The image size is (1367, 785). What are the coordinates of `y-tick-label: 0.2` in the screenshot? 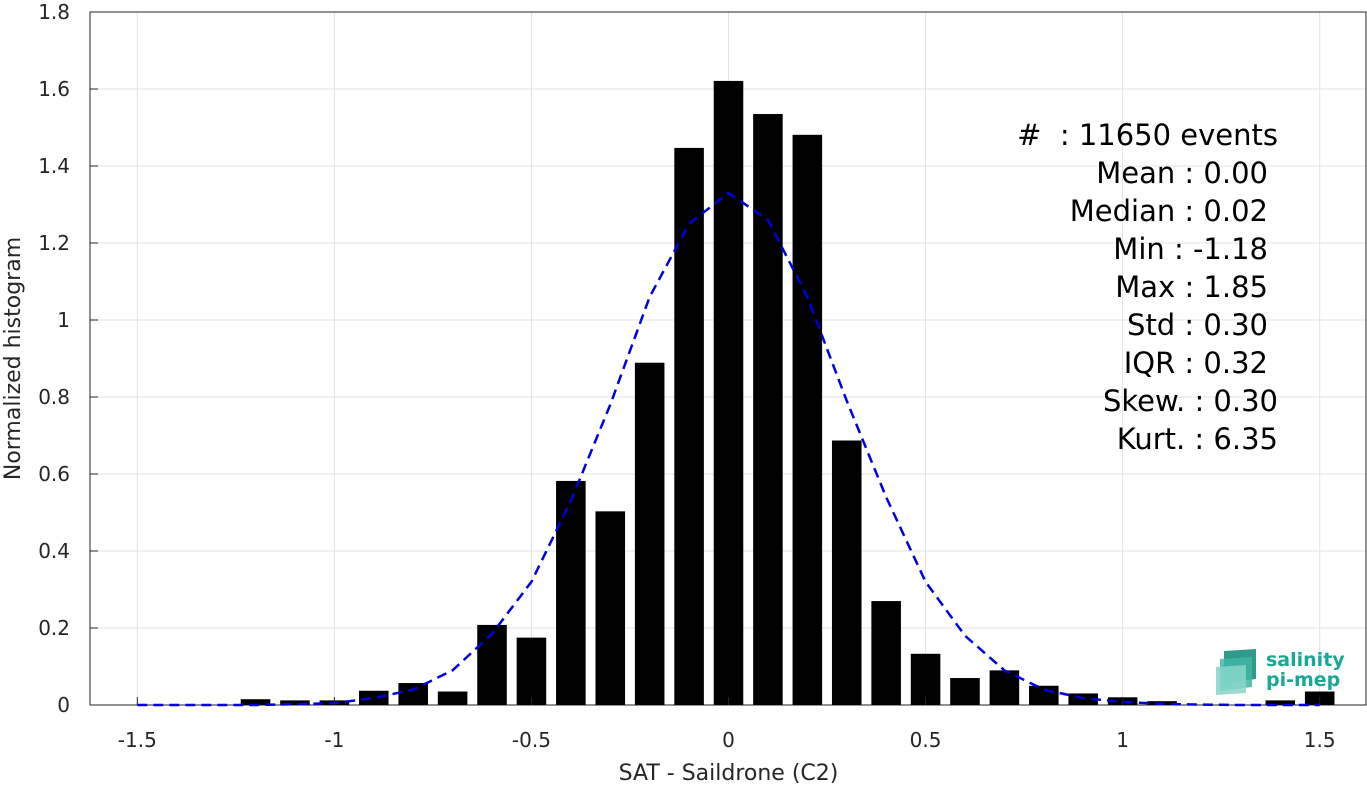 It's located at (54, 628).